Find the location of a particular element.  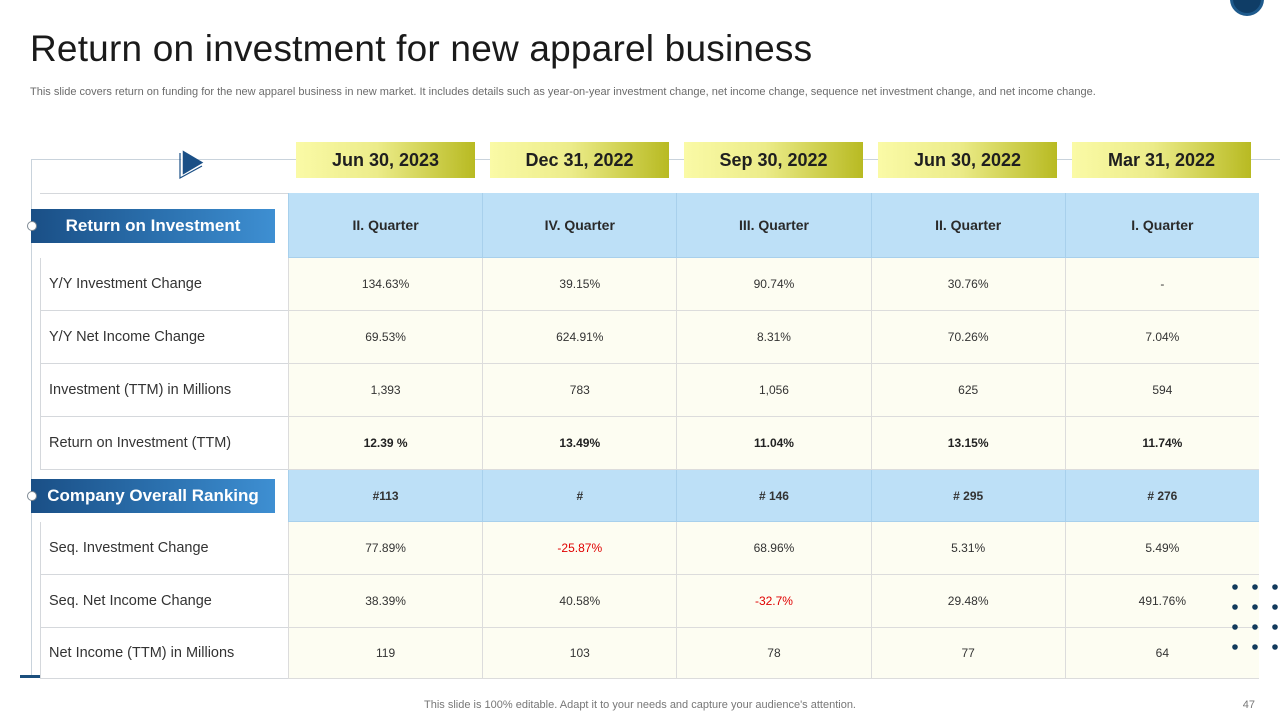

row-label: Y/Y Investment Change is located at coordinates (164, 284).